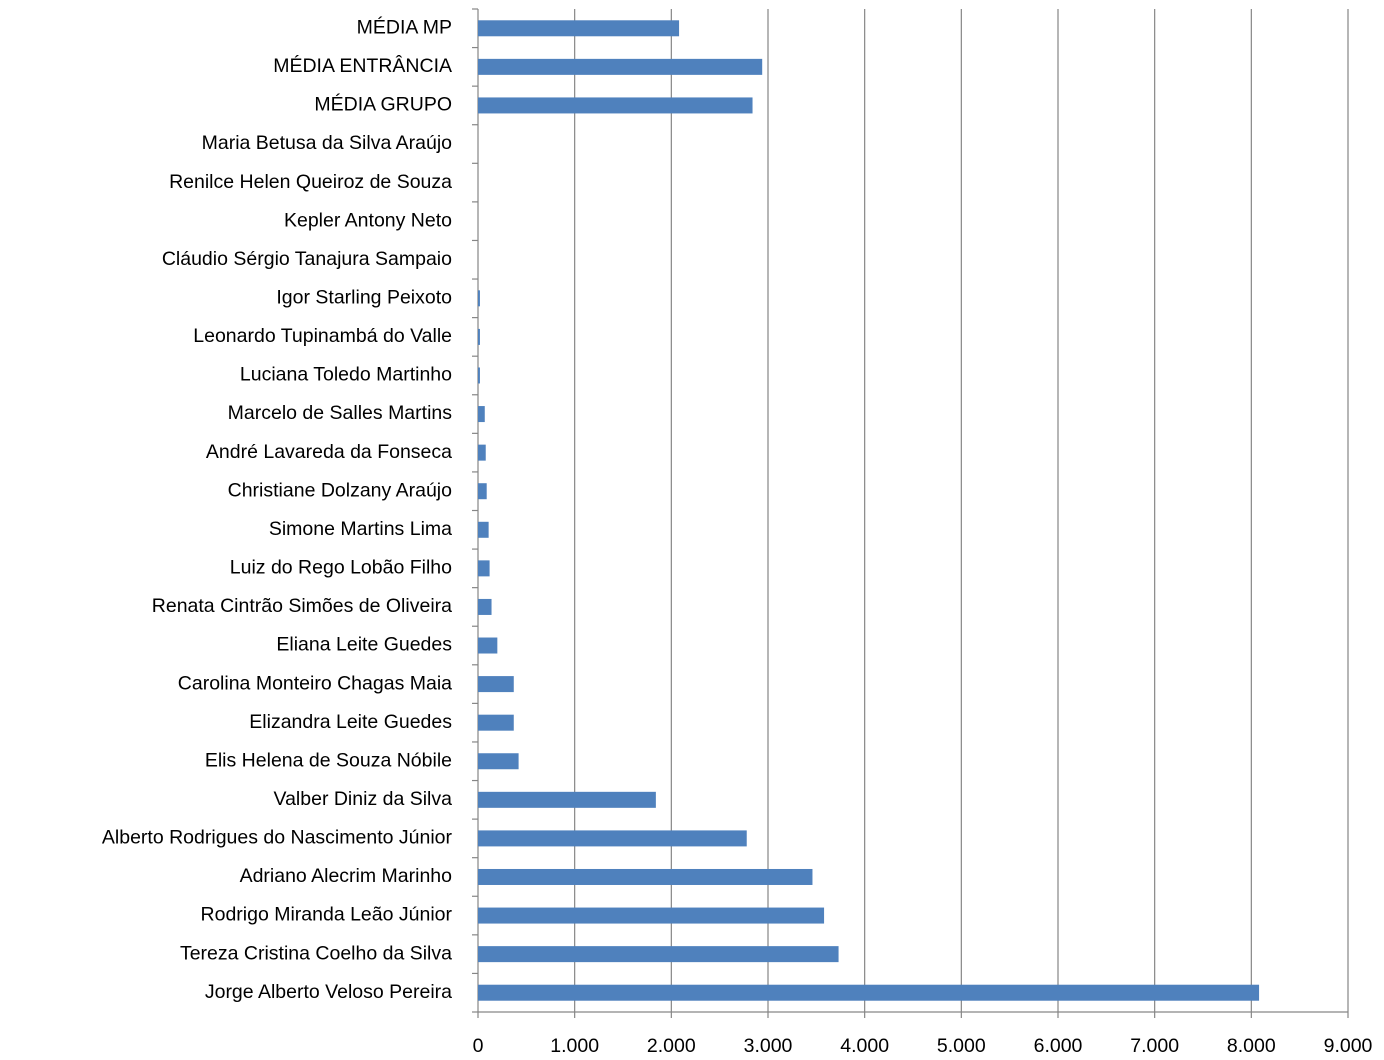  Describe the element at coordinates (404, 26) in the screenshot. I see `y-tick-label: MÉDIA MP` at that location.